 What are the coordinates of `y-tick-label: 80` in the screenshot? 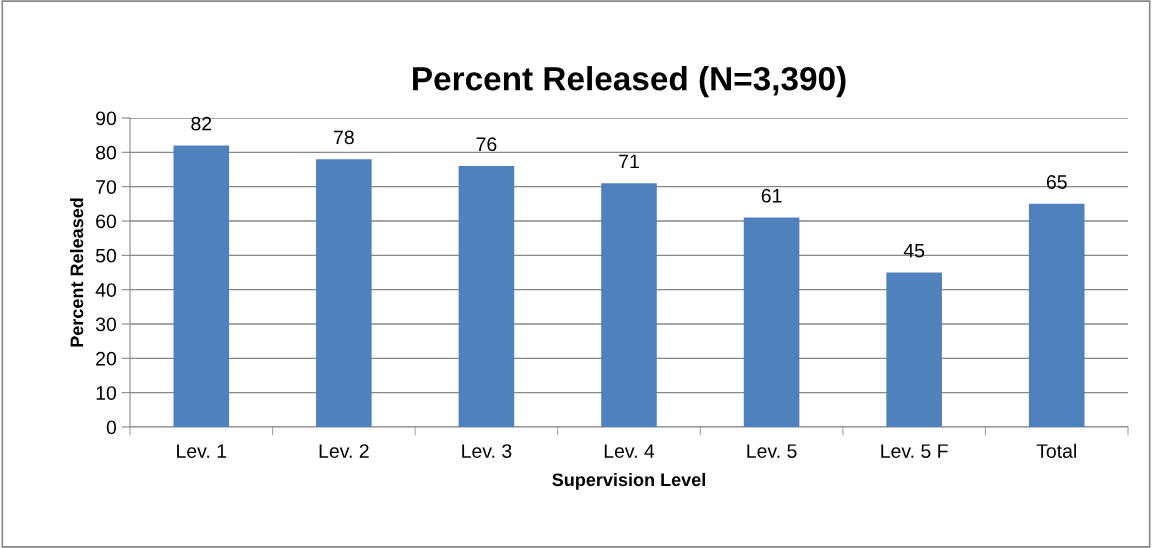 It's located at (106, 152).